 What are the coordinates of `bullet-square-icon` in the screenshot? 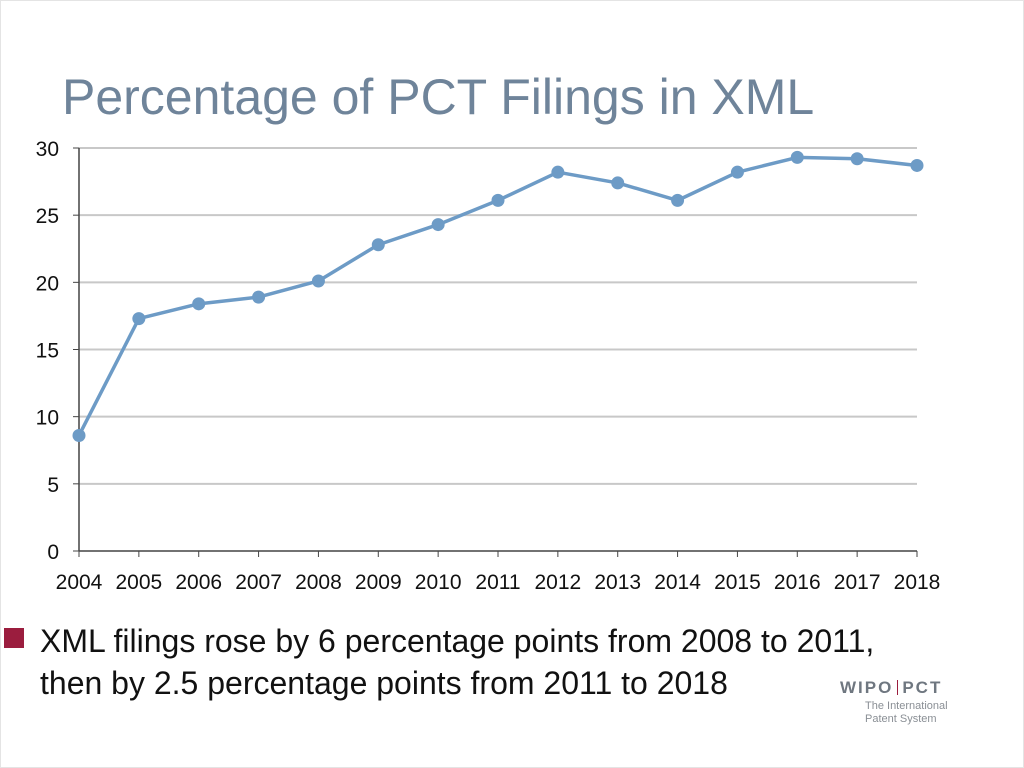 It's located at (14, 638).